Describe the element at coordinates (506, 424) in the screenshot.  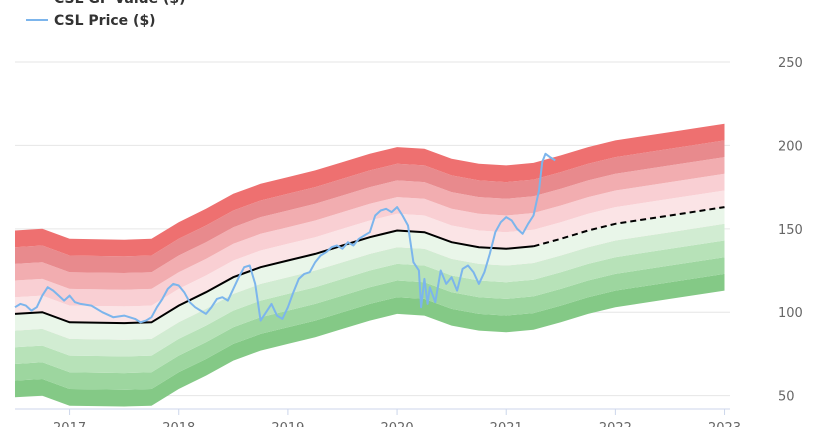
I see `x-tick-label: 2021` at that location.